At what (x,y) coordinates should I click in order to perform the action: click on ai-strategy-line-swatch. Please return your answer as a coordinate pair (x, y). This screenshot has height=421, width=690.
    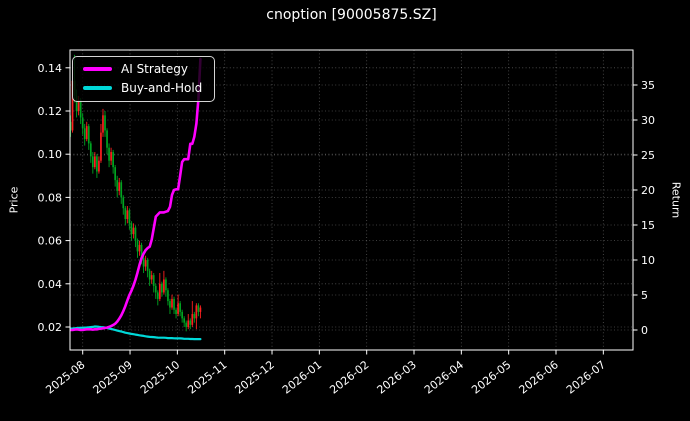
    Looking at the image, I should click on (97, 69).